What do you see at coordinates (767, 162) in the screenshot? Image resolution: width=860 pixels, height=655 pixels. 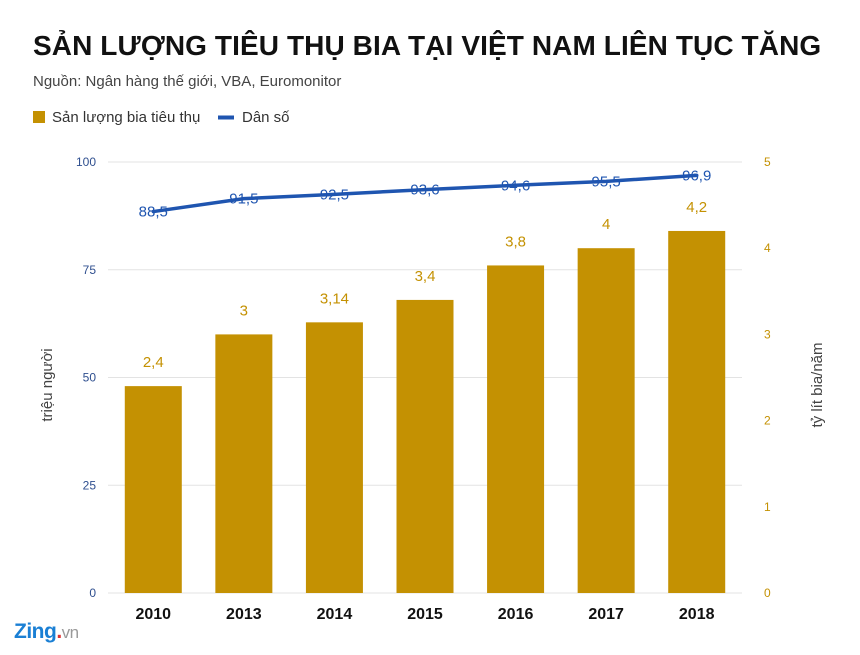 I see `right-tick-label: 5` at bounding box center [767, 162].